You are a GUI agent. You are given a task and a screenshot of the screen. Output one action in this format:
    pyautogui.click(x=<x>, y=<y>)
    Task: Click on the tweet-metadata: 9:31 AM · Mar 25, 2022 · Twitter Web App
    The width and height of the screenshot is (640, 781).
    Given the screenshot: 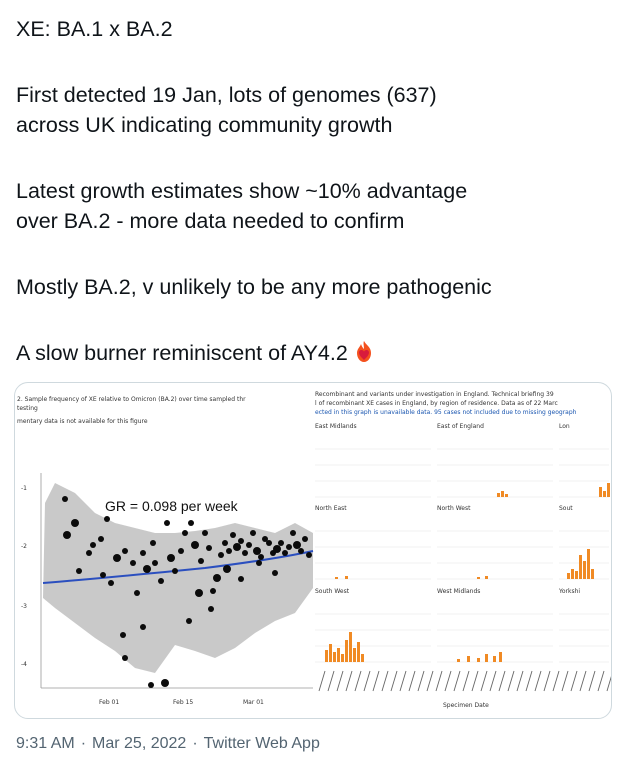 What is the action you would take?
    pyautogui.click(x=168, y=744)
    